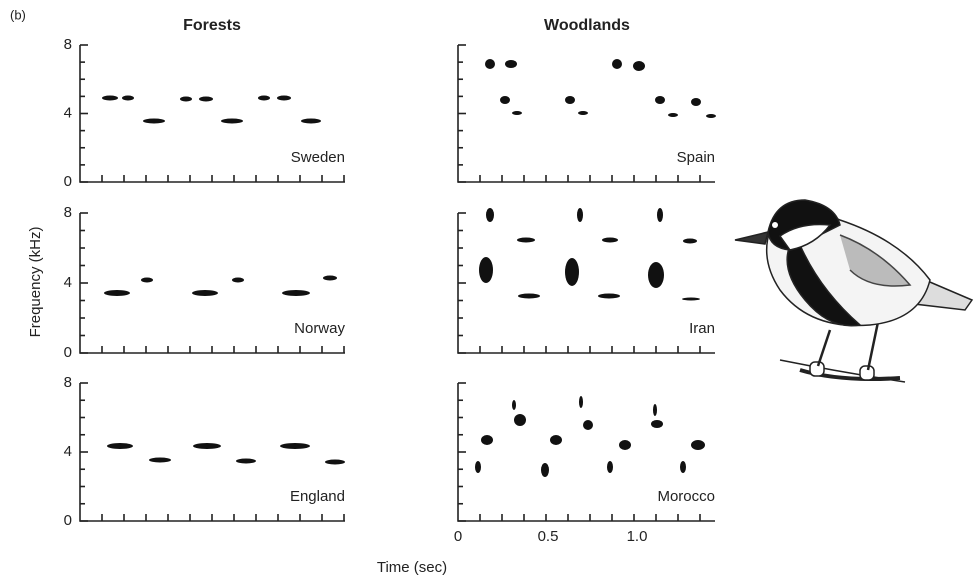  I want to click on x-tick-label: 0.5, so click(548, 536).